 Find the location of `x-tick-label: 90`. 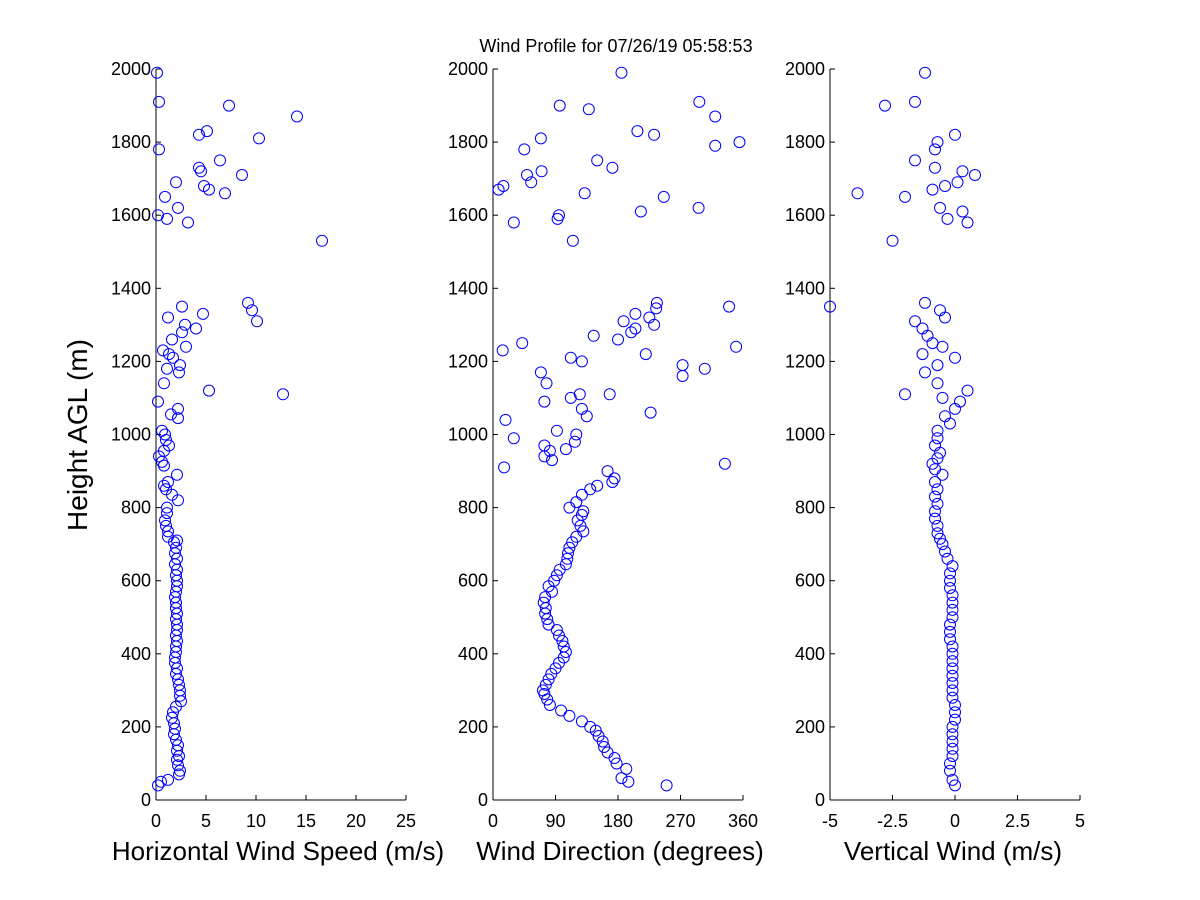

x-tick-label: 90 is located at coordinates (555, 821).